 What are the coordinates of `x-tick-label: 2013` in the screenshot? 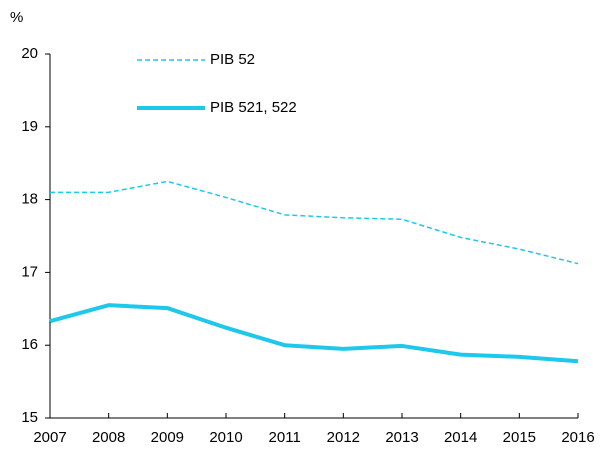 It's located at (401, 437).